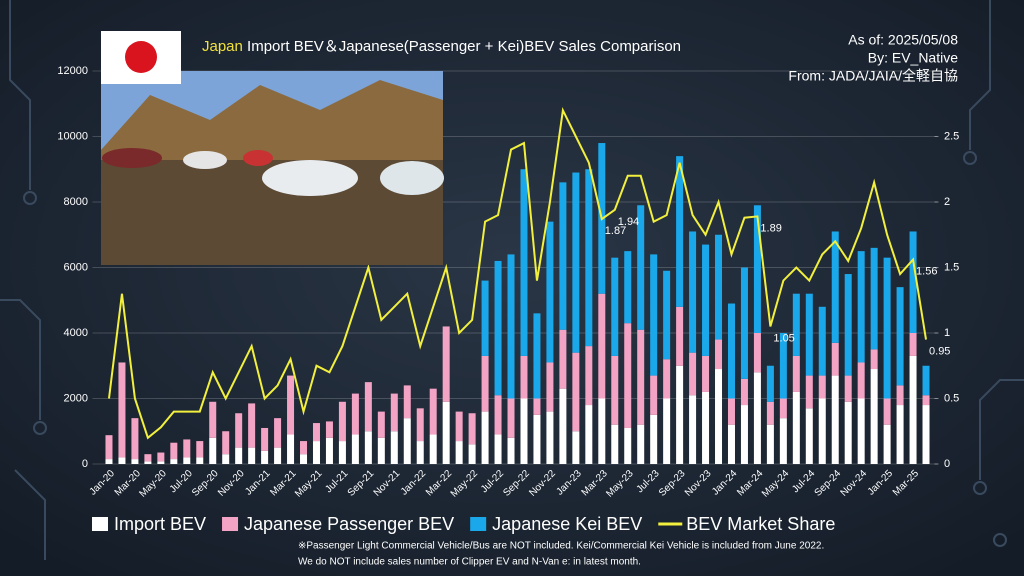 This screenshot has height=576, width=1024. I want to click on y-tick-label: 10000, so click(72, 136).